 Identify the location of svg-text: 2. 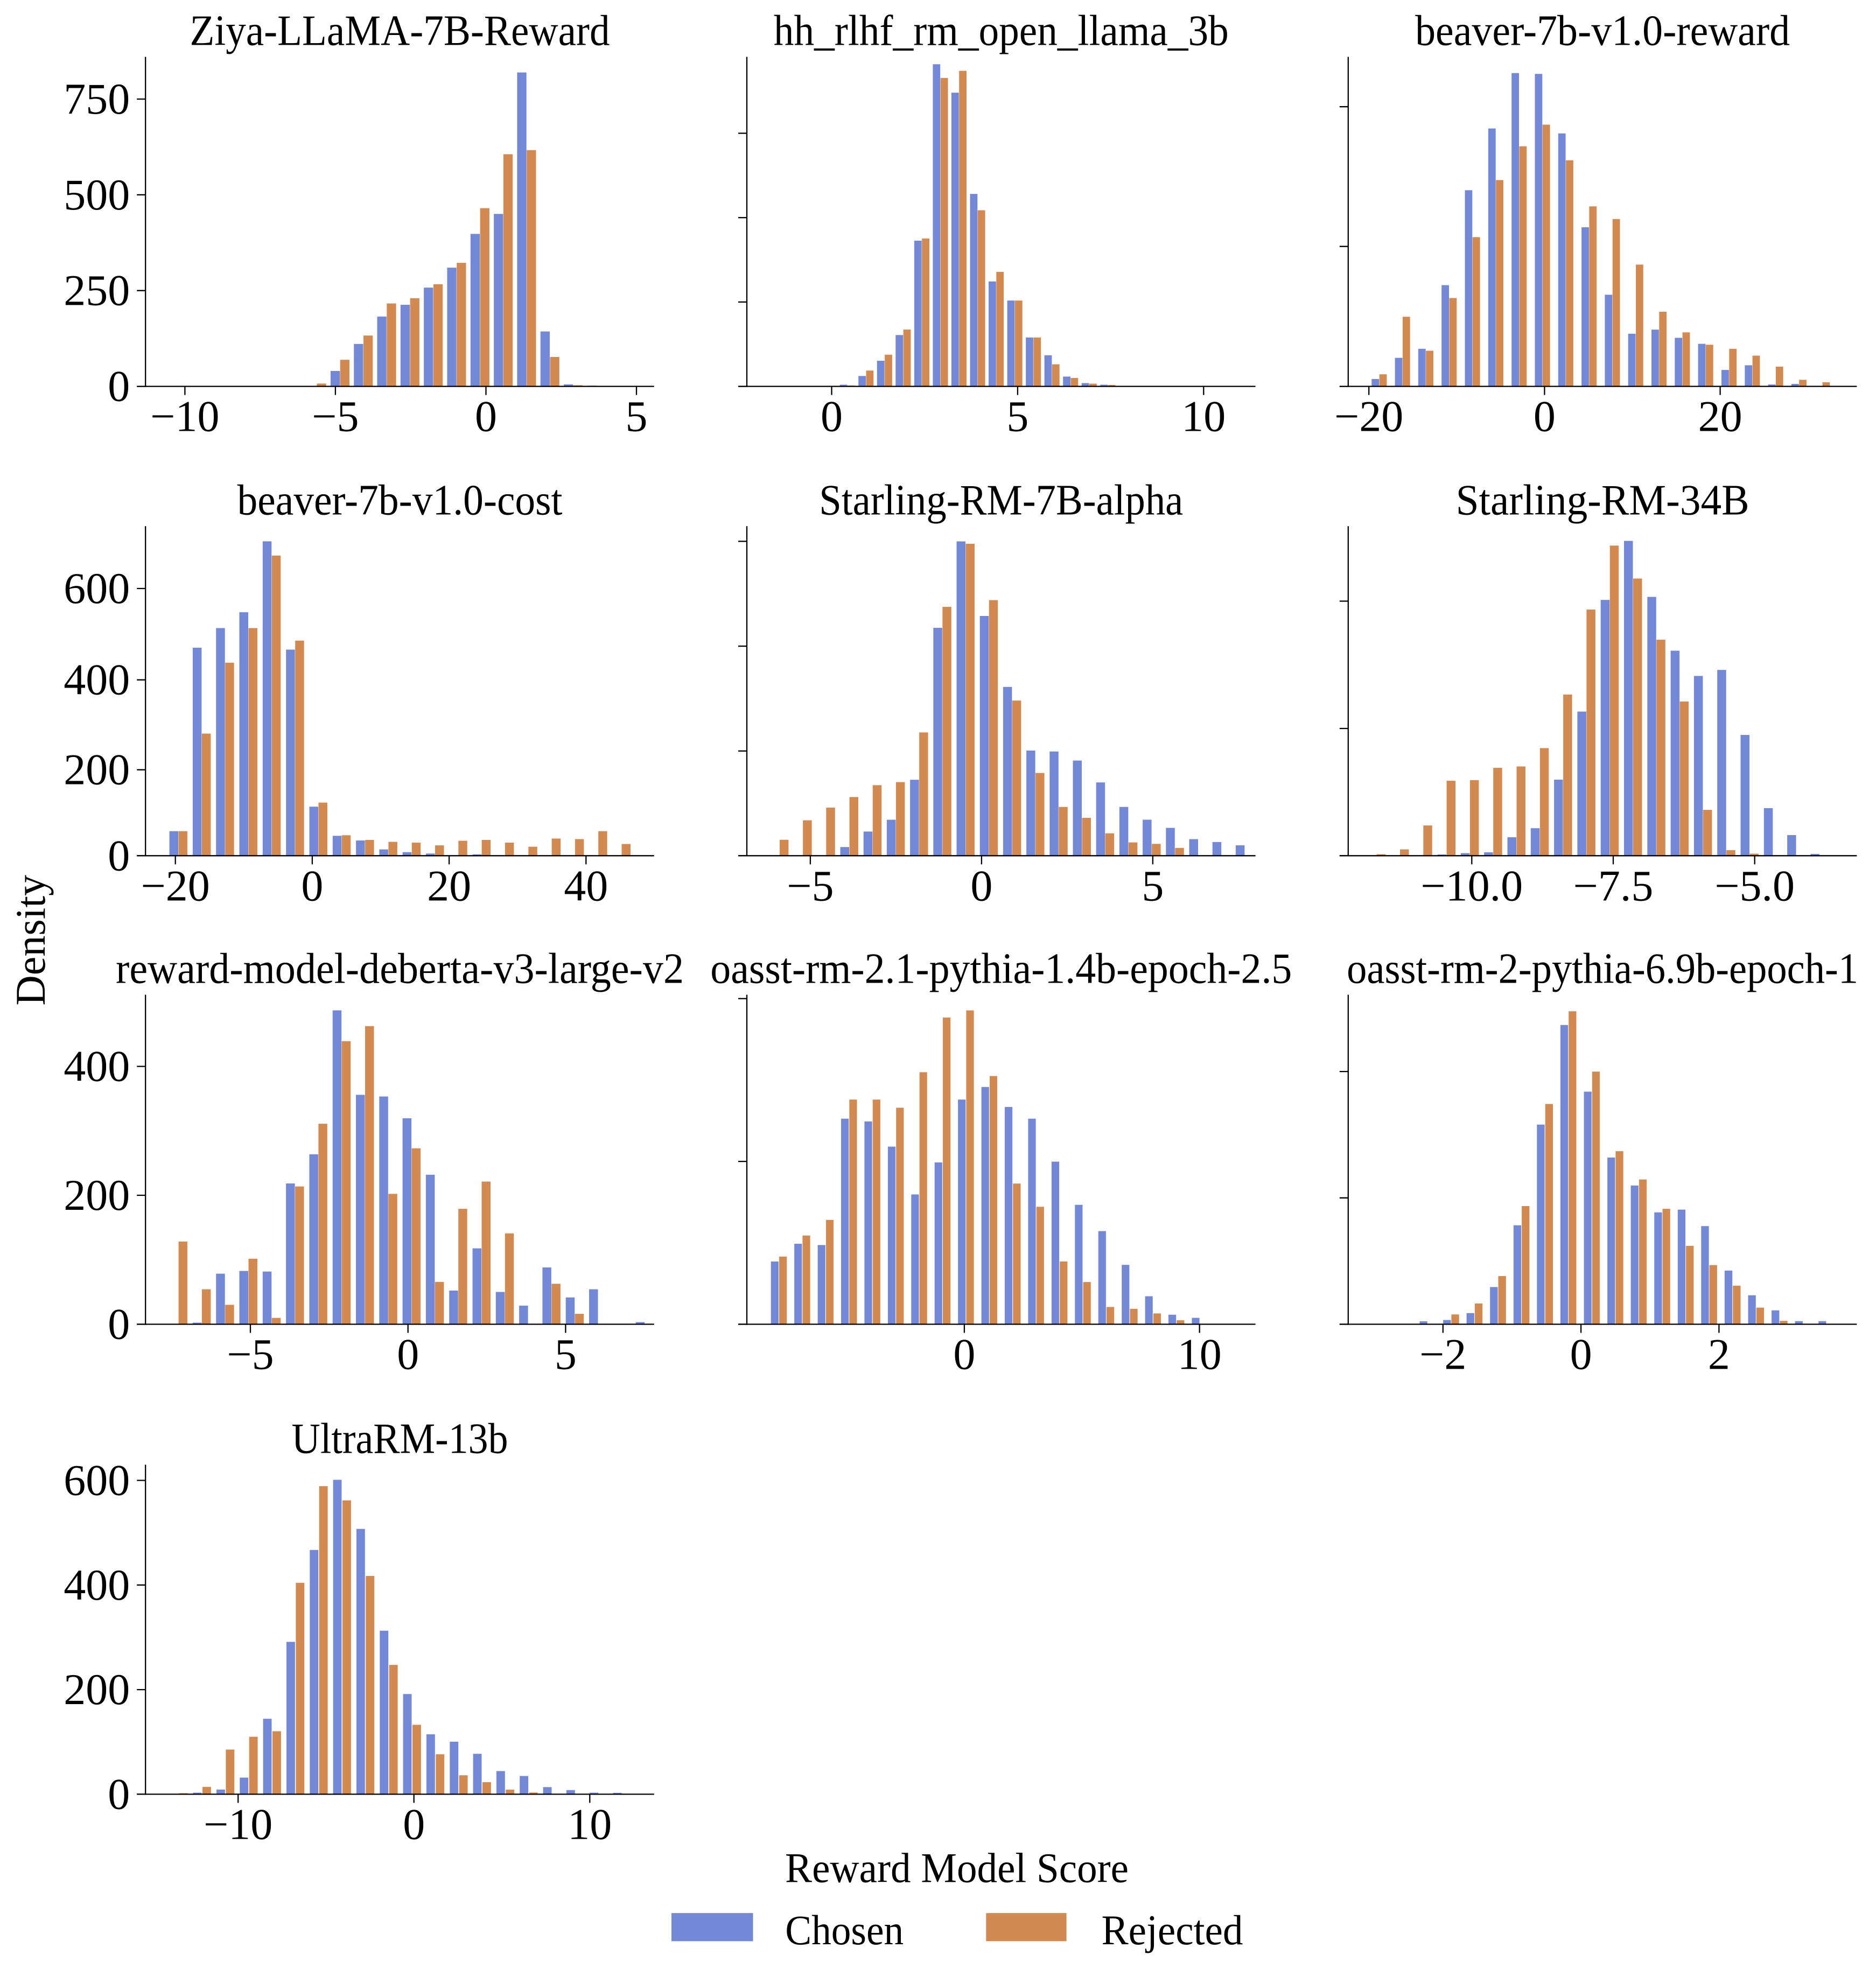
(1719, 1354).